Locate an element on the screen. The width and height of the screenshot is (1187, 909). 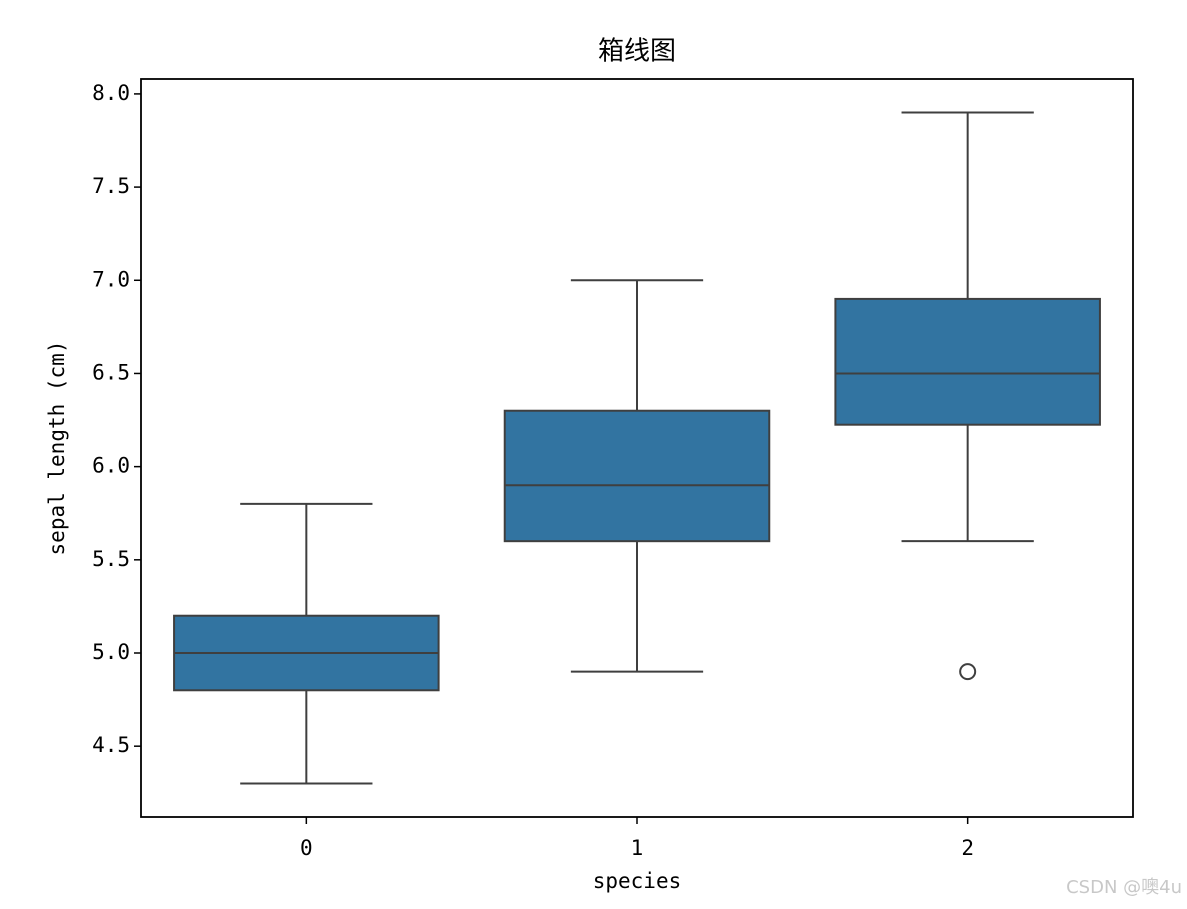
x-tick-label: 0 is located at coordinates (306, 848).